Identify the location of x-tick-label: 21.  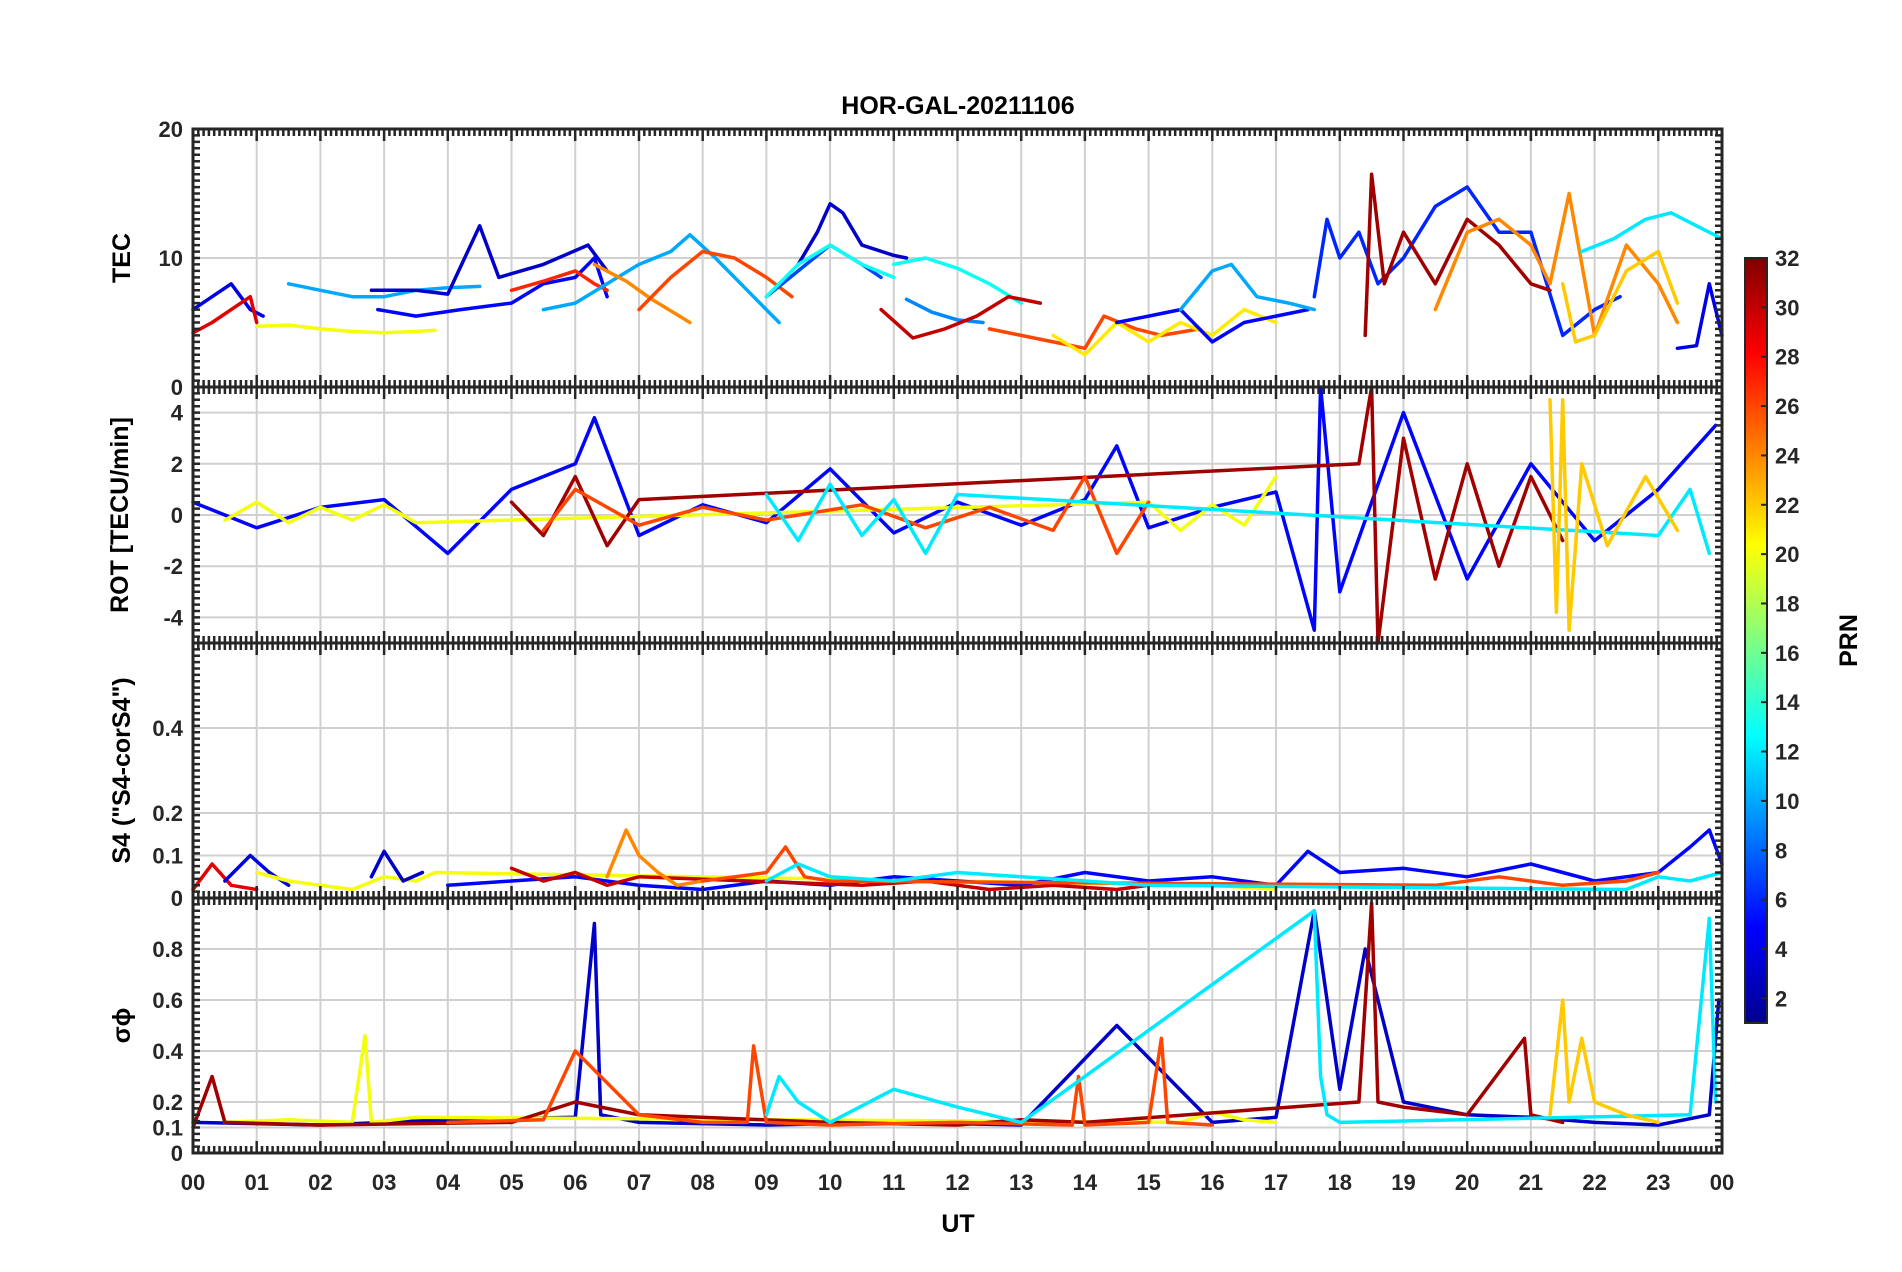
(1531, 1182).